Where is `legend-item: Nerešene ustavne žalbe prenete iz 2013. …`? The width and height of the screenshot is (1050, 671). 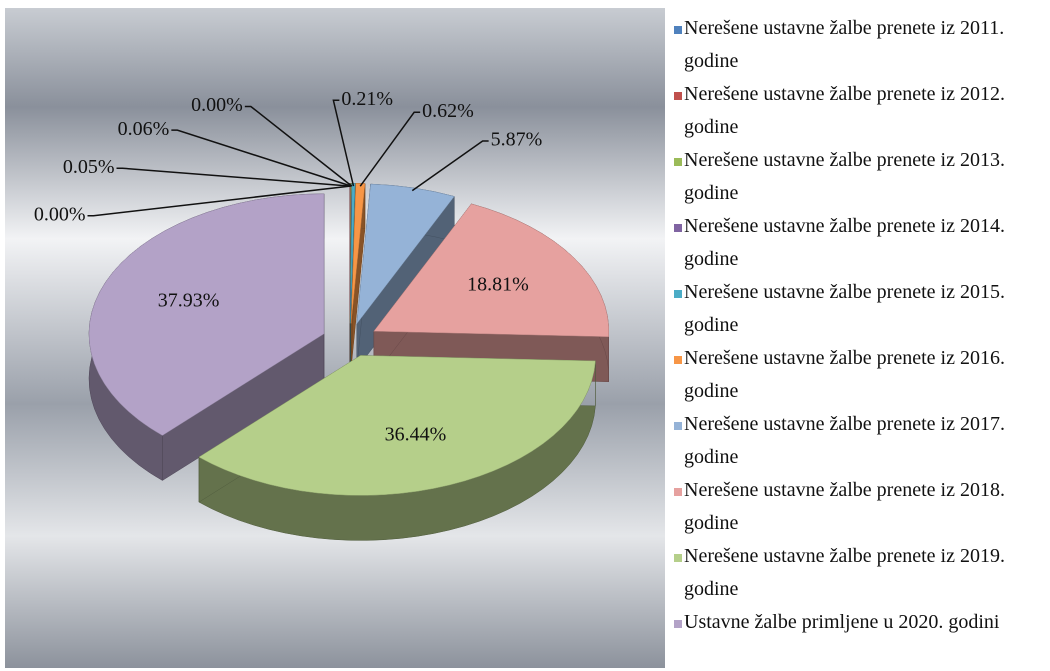 legend-item: Nerešene ustavne žalbe prenete iz 2013. … is located at coordinates (858, 177).